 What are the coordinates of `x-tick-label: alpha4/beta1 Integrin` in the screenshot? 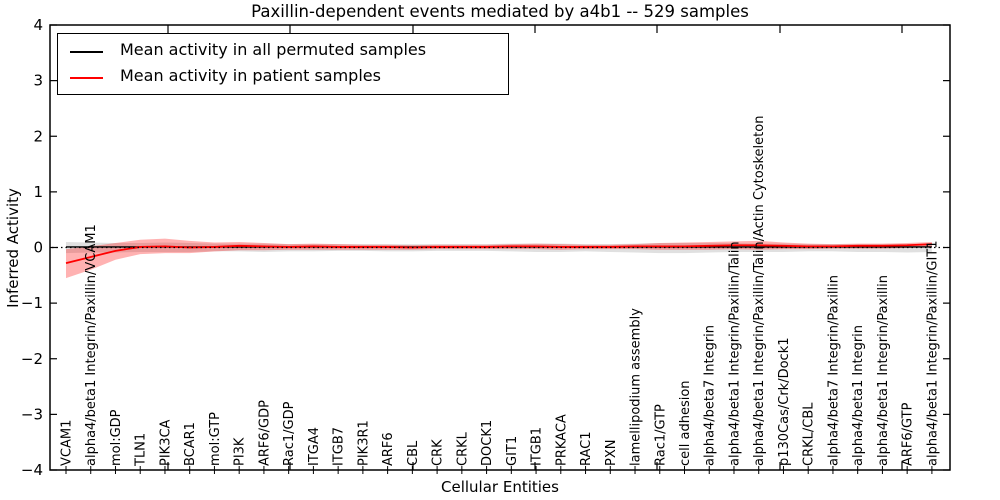 It's located at (858, 395).